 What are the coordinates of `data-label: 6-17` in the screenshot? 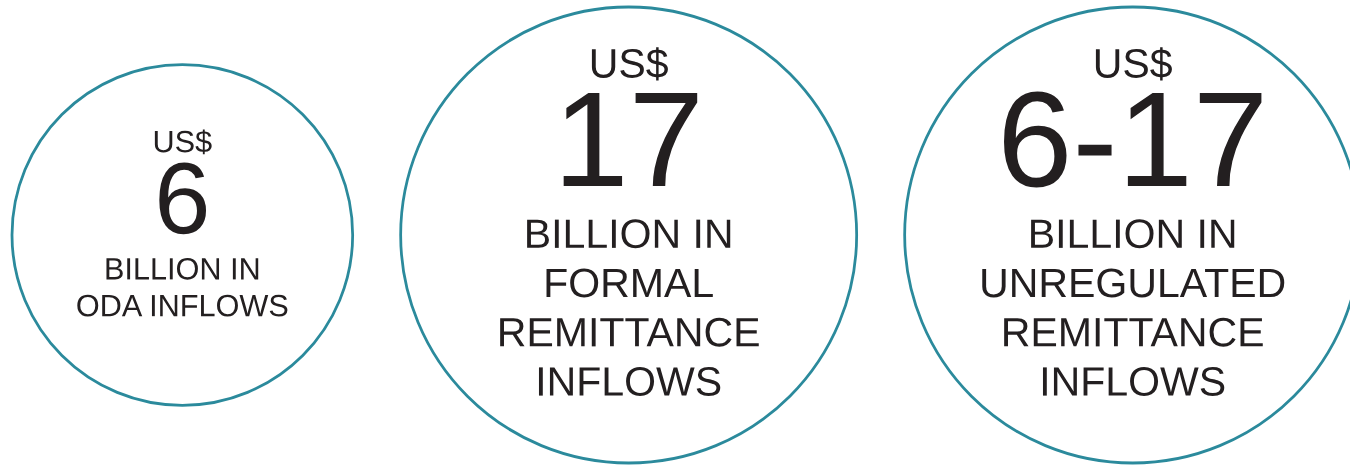 It's located at (1133, 139).